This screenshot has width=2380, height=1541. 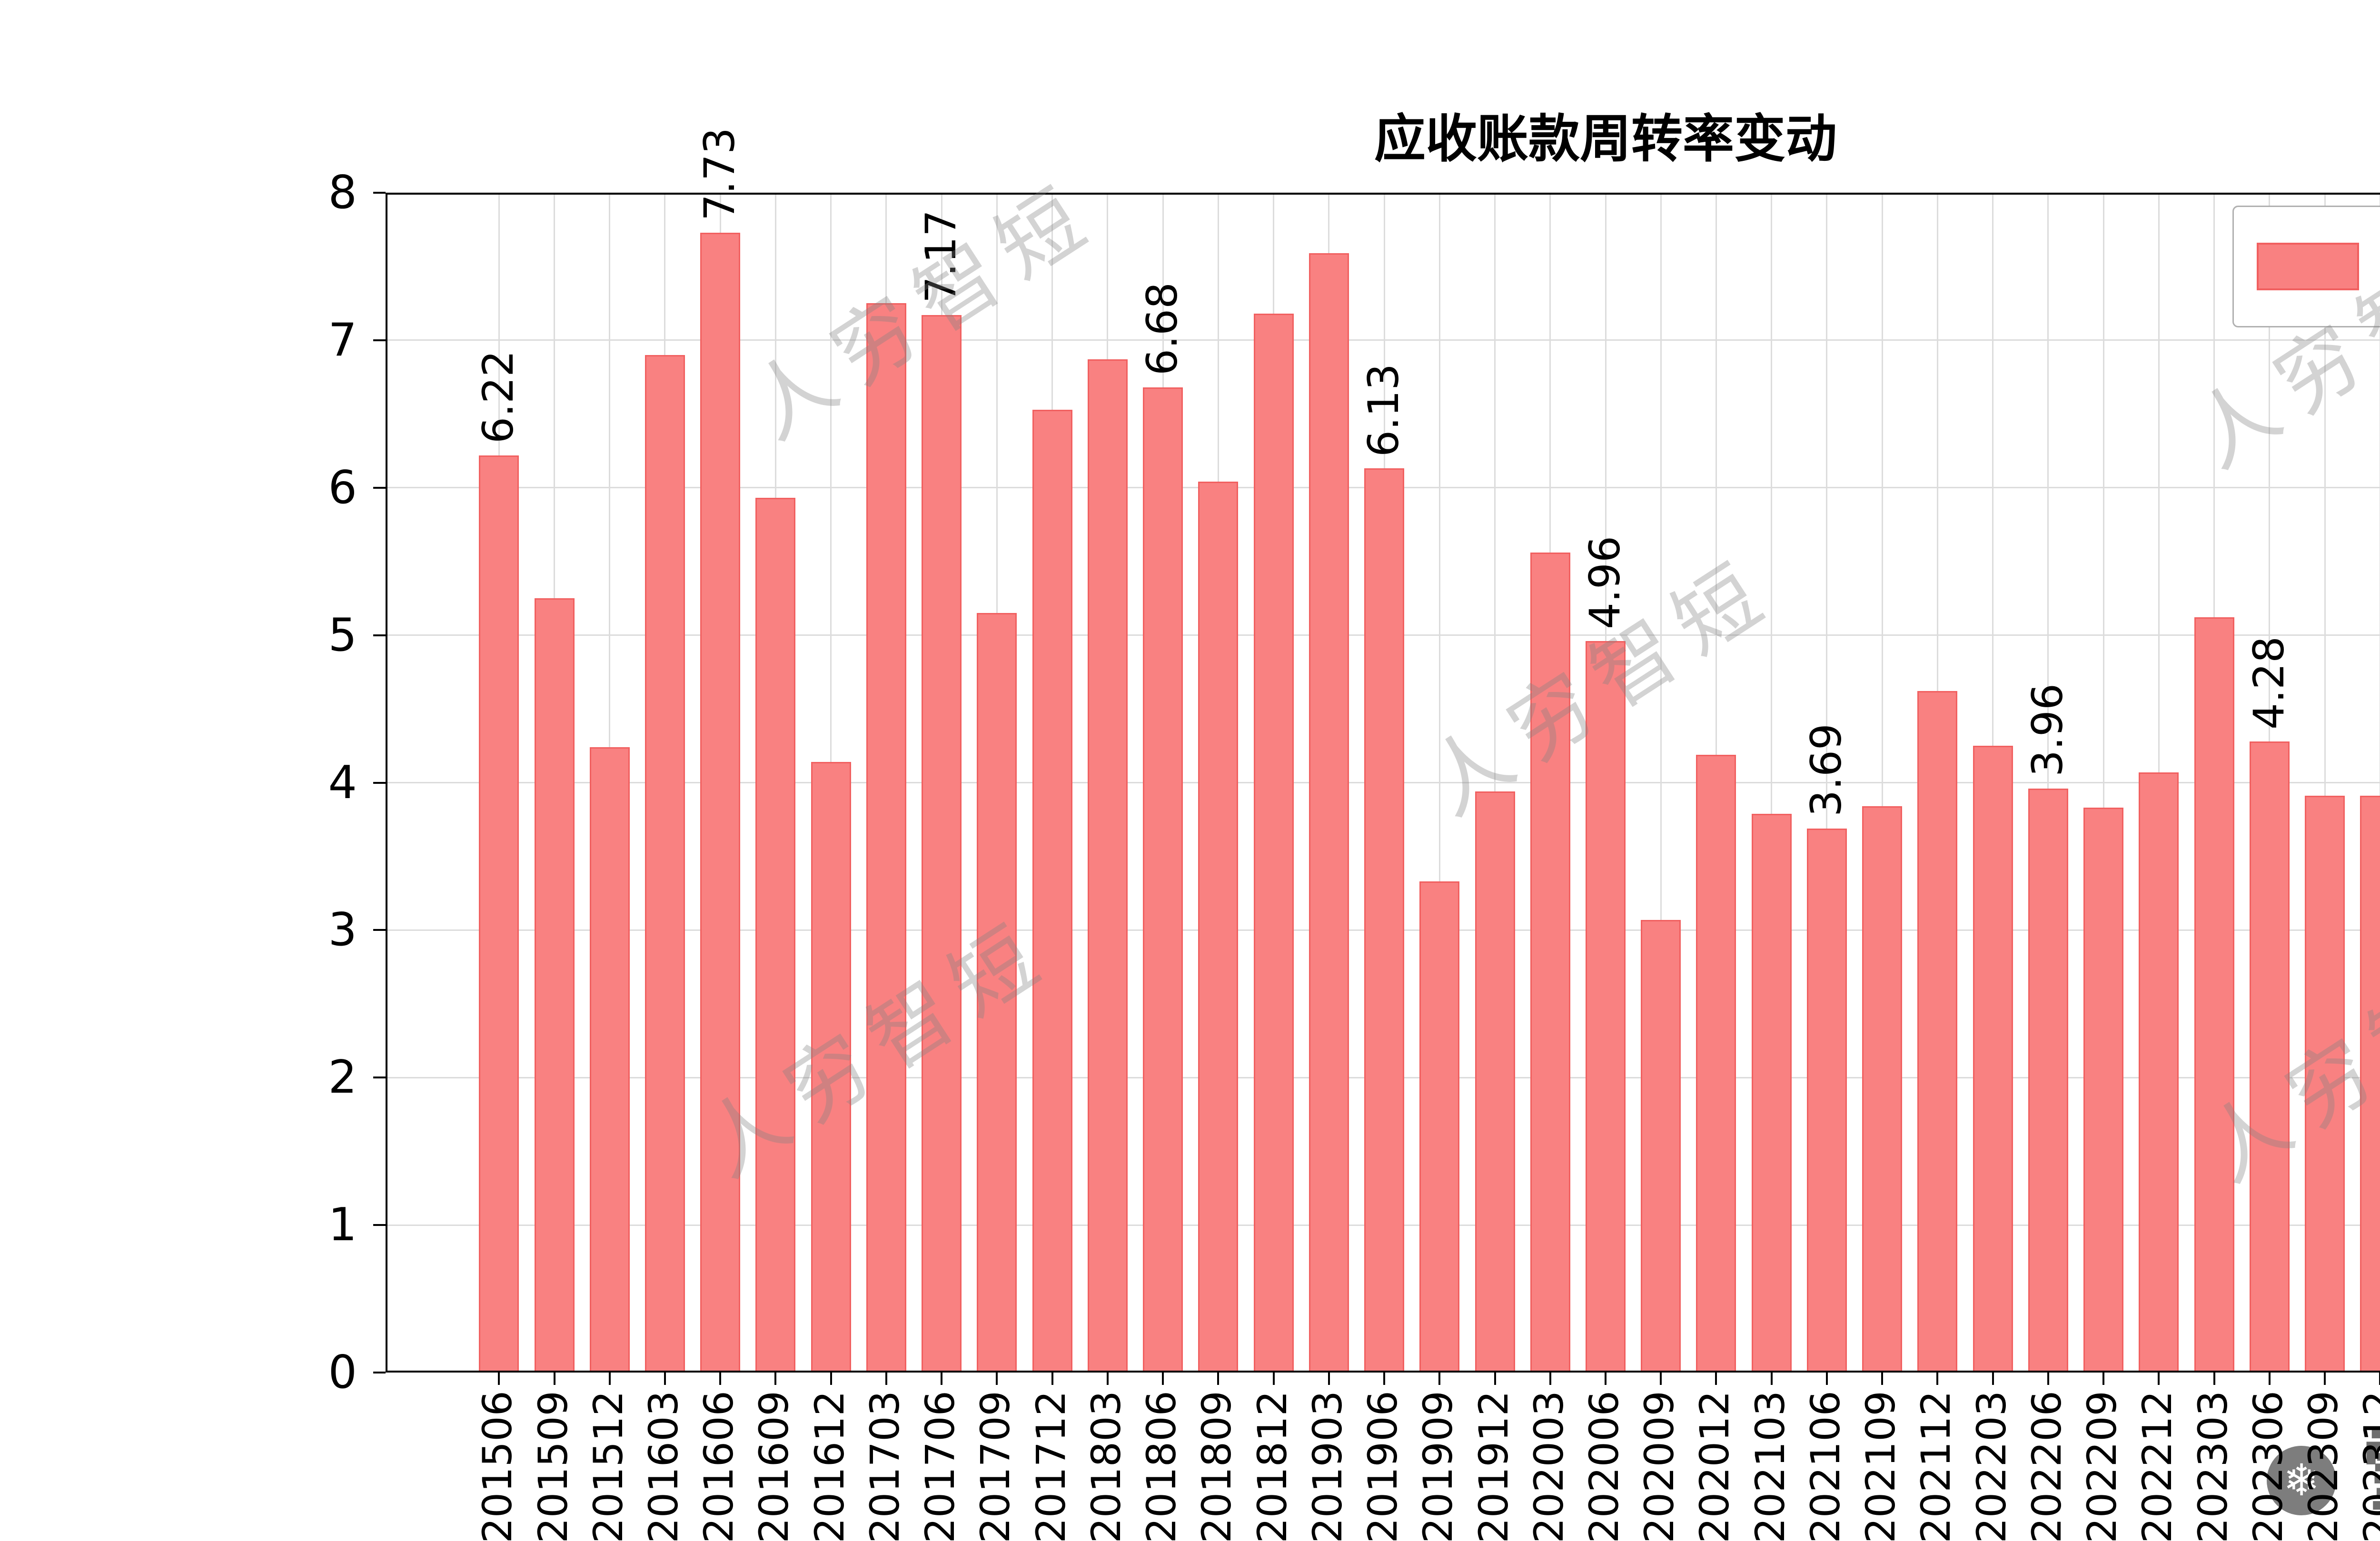 What do you see at coordinates (342, 635) in the screenshot?
I see `y-axis-tick-label: 5` at bounding box center [342, 635].